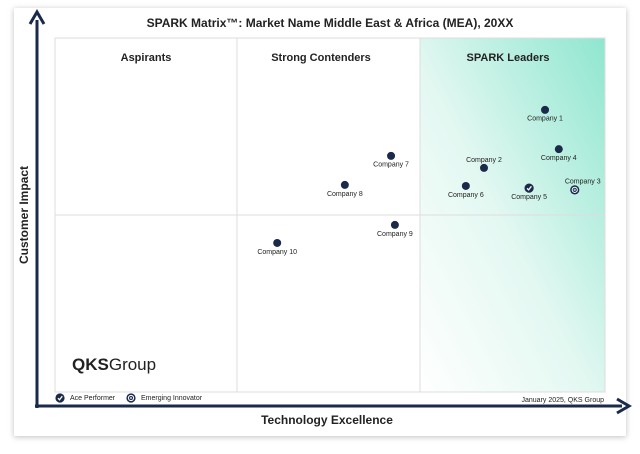 Image resolution: width=640 pixels, height=454 pixels. What do you see at coordinates (545, 119) in the screenshot?
I see `point-label: Company 1` at bounding box center [545, 119].